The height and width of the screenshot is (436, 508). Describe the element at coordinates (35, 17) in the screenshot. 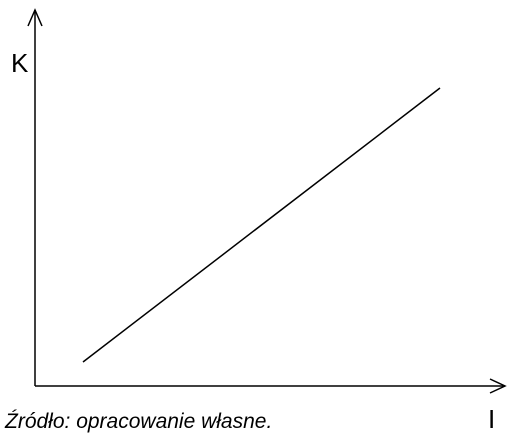

I see `y-axis-arrow` at that location.